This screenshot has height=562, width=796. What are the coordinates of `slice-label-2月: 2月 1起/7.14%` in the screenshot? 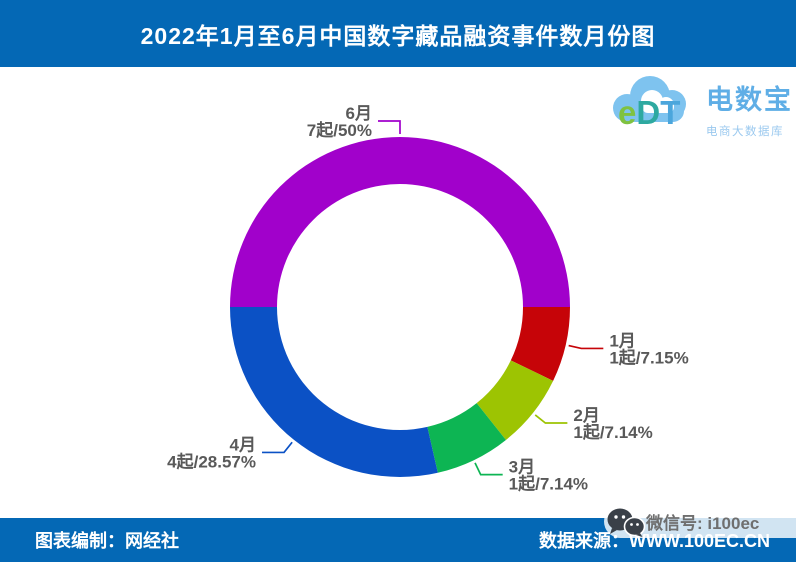 It's located at (612, 424).